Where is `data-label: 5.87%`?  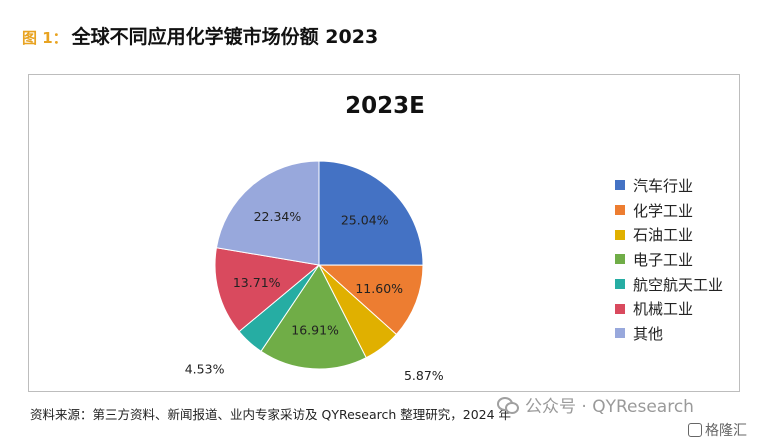
data-label: 5.87% is located at coordinates (424, 375).